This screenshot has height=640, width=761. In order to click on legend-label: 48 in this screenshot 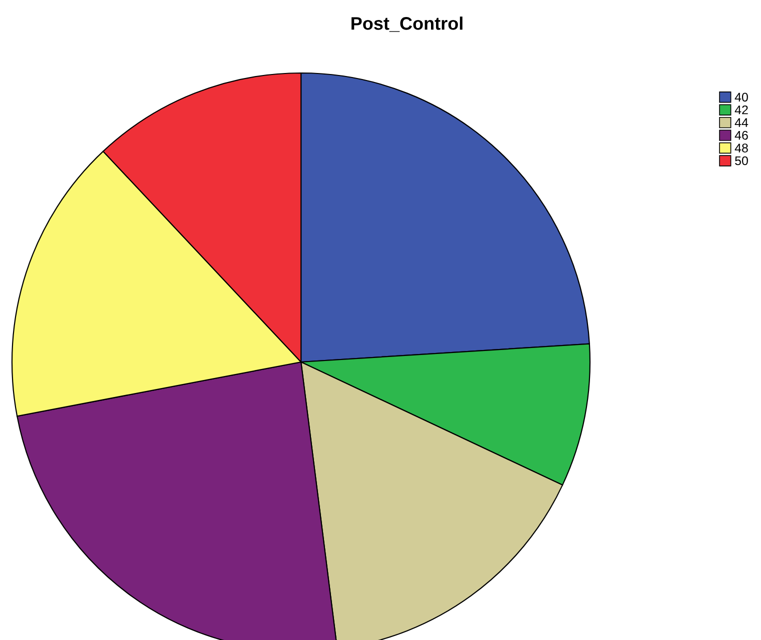, I will do `click(741, 148)`.